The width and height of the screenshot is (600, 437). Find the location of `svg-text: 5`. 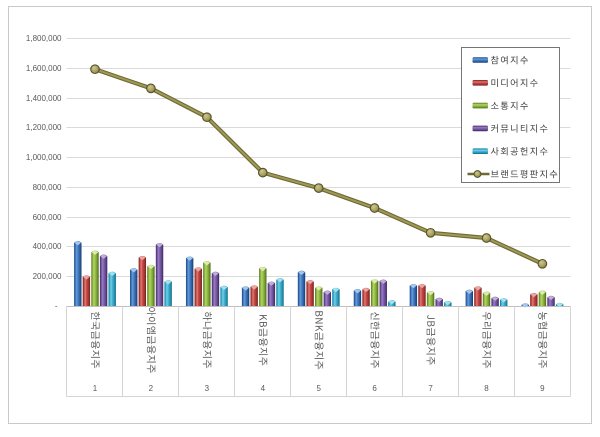

svg-text: 5 is located at coordinates (318, 388).